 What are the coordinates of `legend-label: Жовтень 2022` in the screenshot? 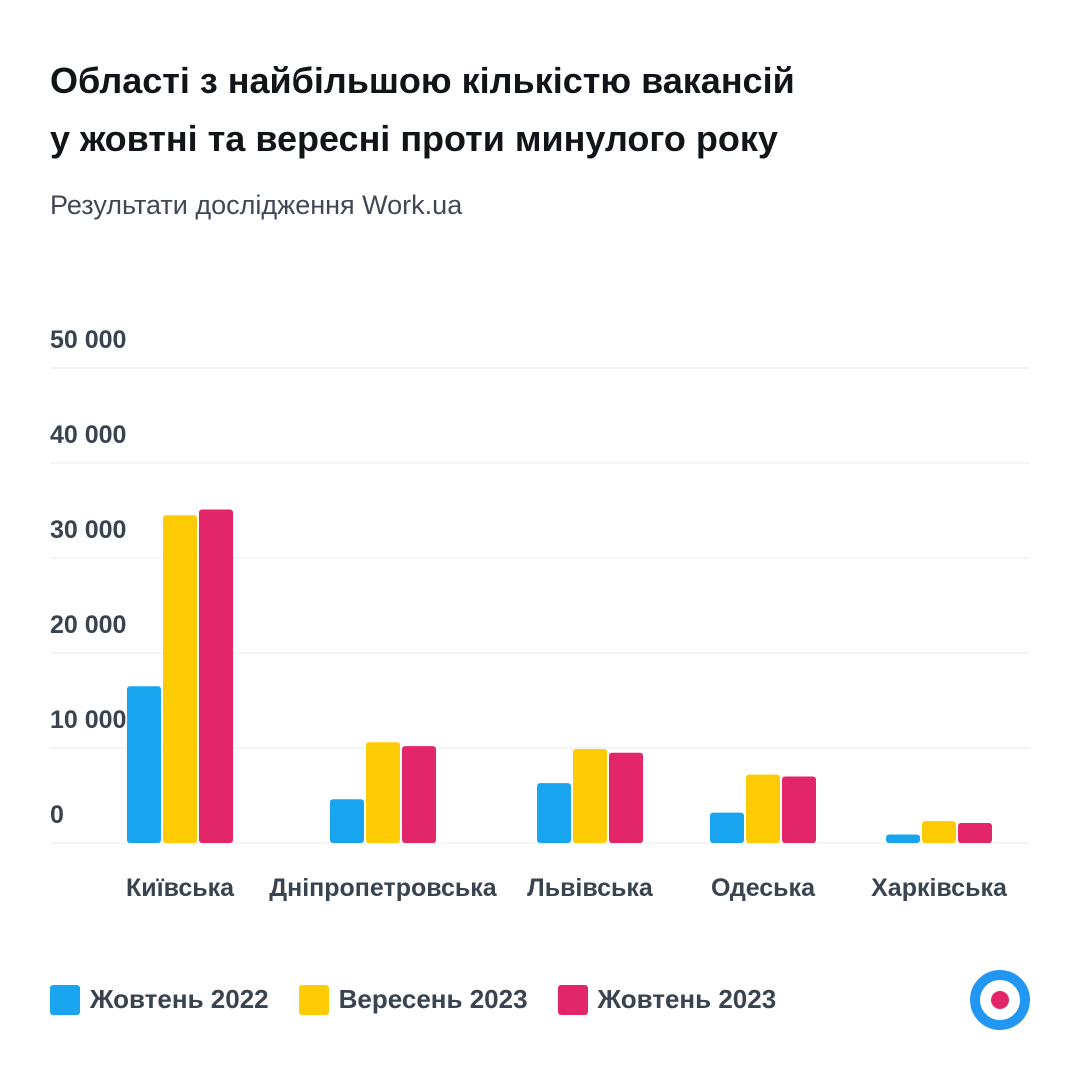 It's located at (179, 999).